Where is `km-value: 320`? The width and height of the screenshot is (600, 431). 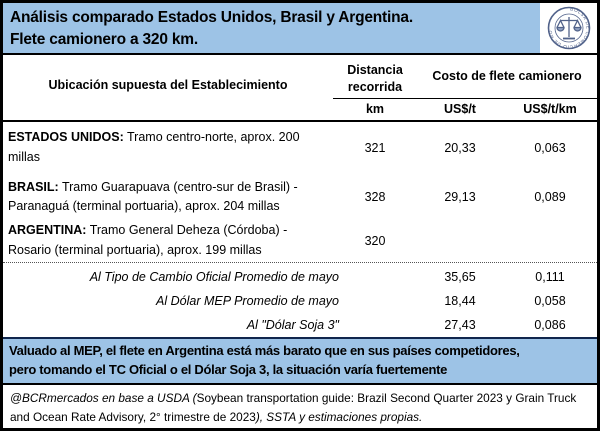 km-value: 320 is located at coordinates (375, 240).